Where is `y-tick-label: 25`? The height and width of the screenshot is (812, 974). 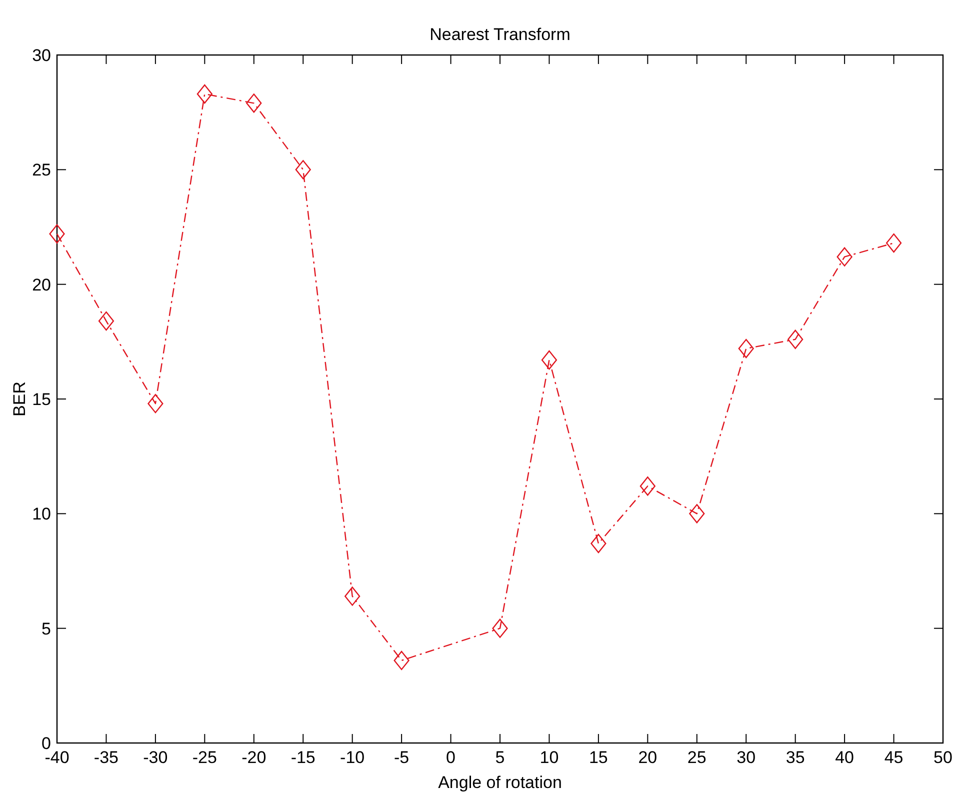
y-tick-label: 25 is located at coordinates (41, 170).